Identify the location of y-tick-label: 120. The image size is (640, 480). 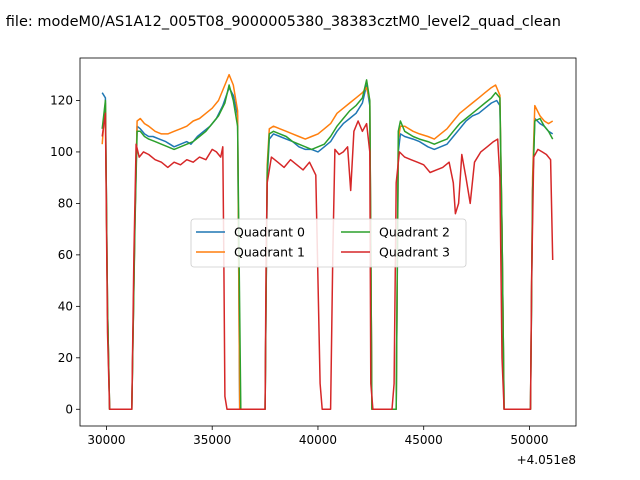
(61, 100).